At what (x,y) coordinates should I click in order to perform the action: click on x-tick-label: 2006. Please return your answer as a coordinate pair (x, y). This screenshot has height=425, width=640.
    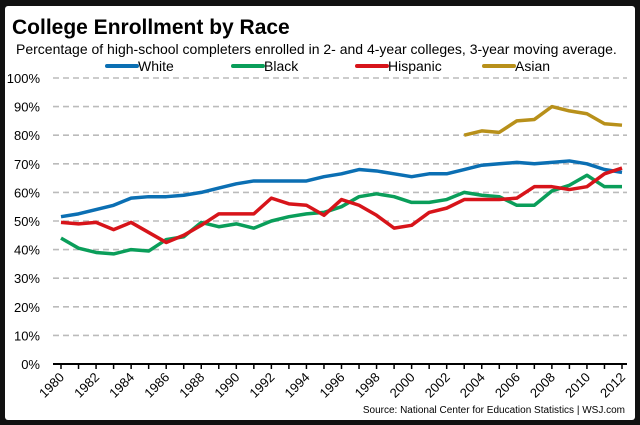
    Looking at the image, I should click on (507, 385).